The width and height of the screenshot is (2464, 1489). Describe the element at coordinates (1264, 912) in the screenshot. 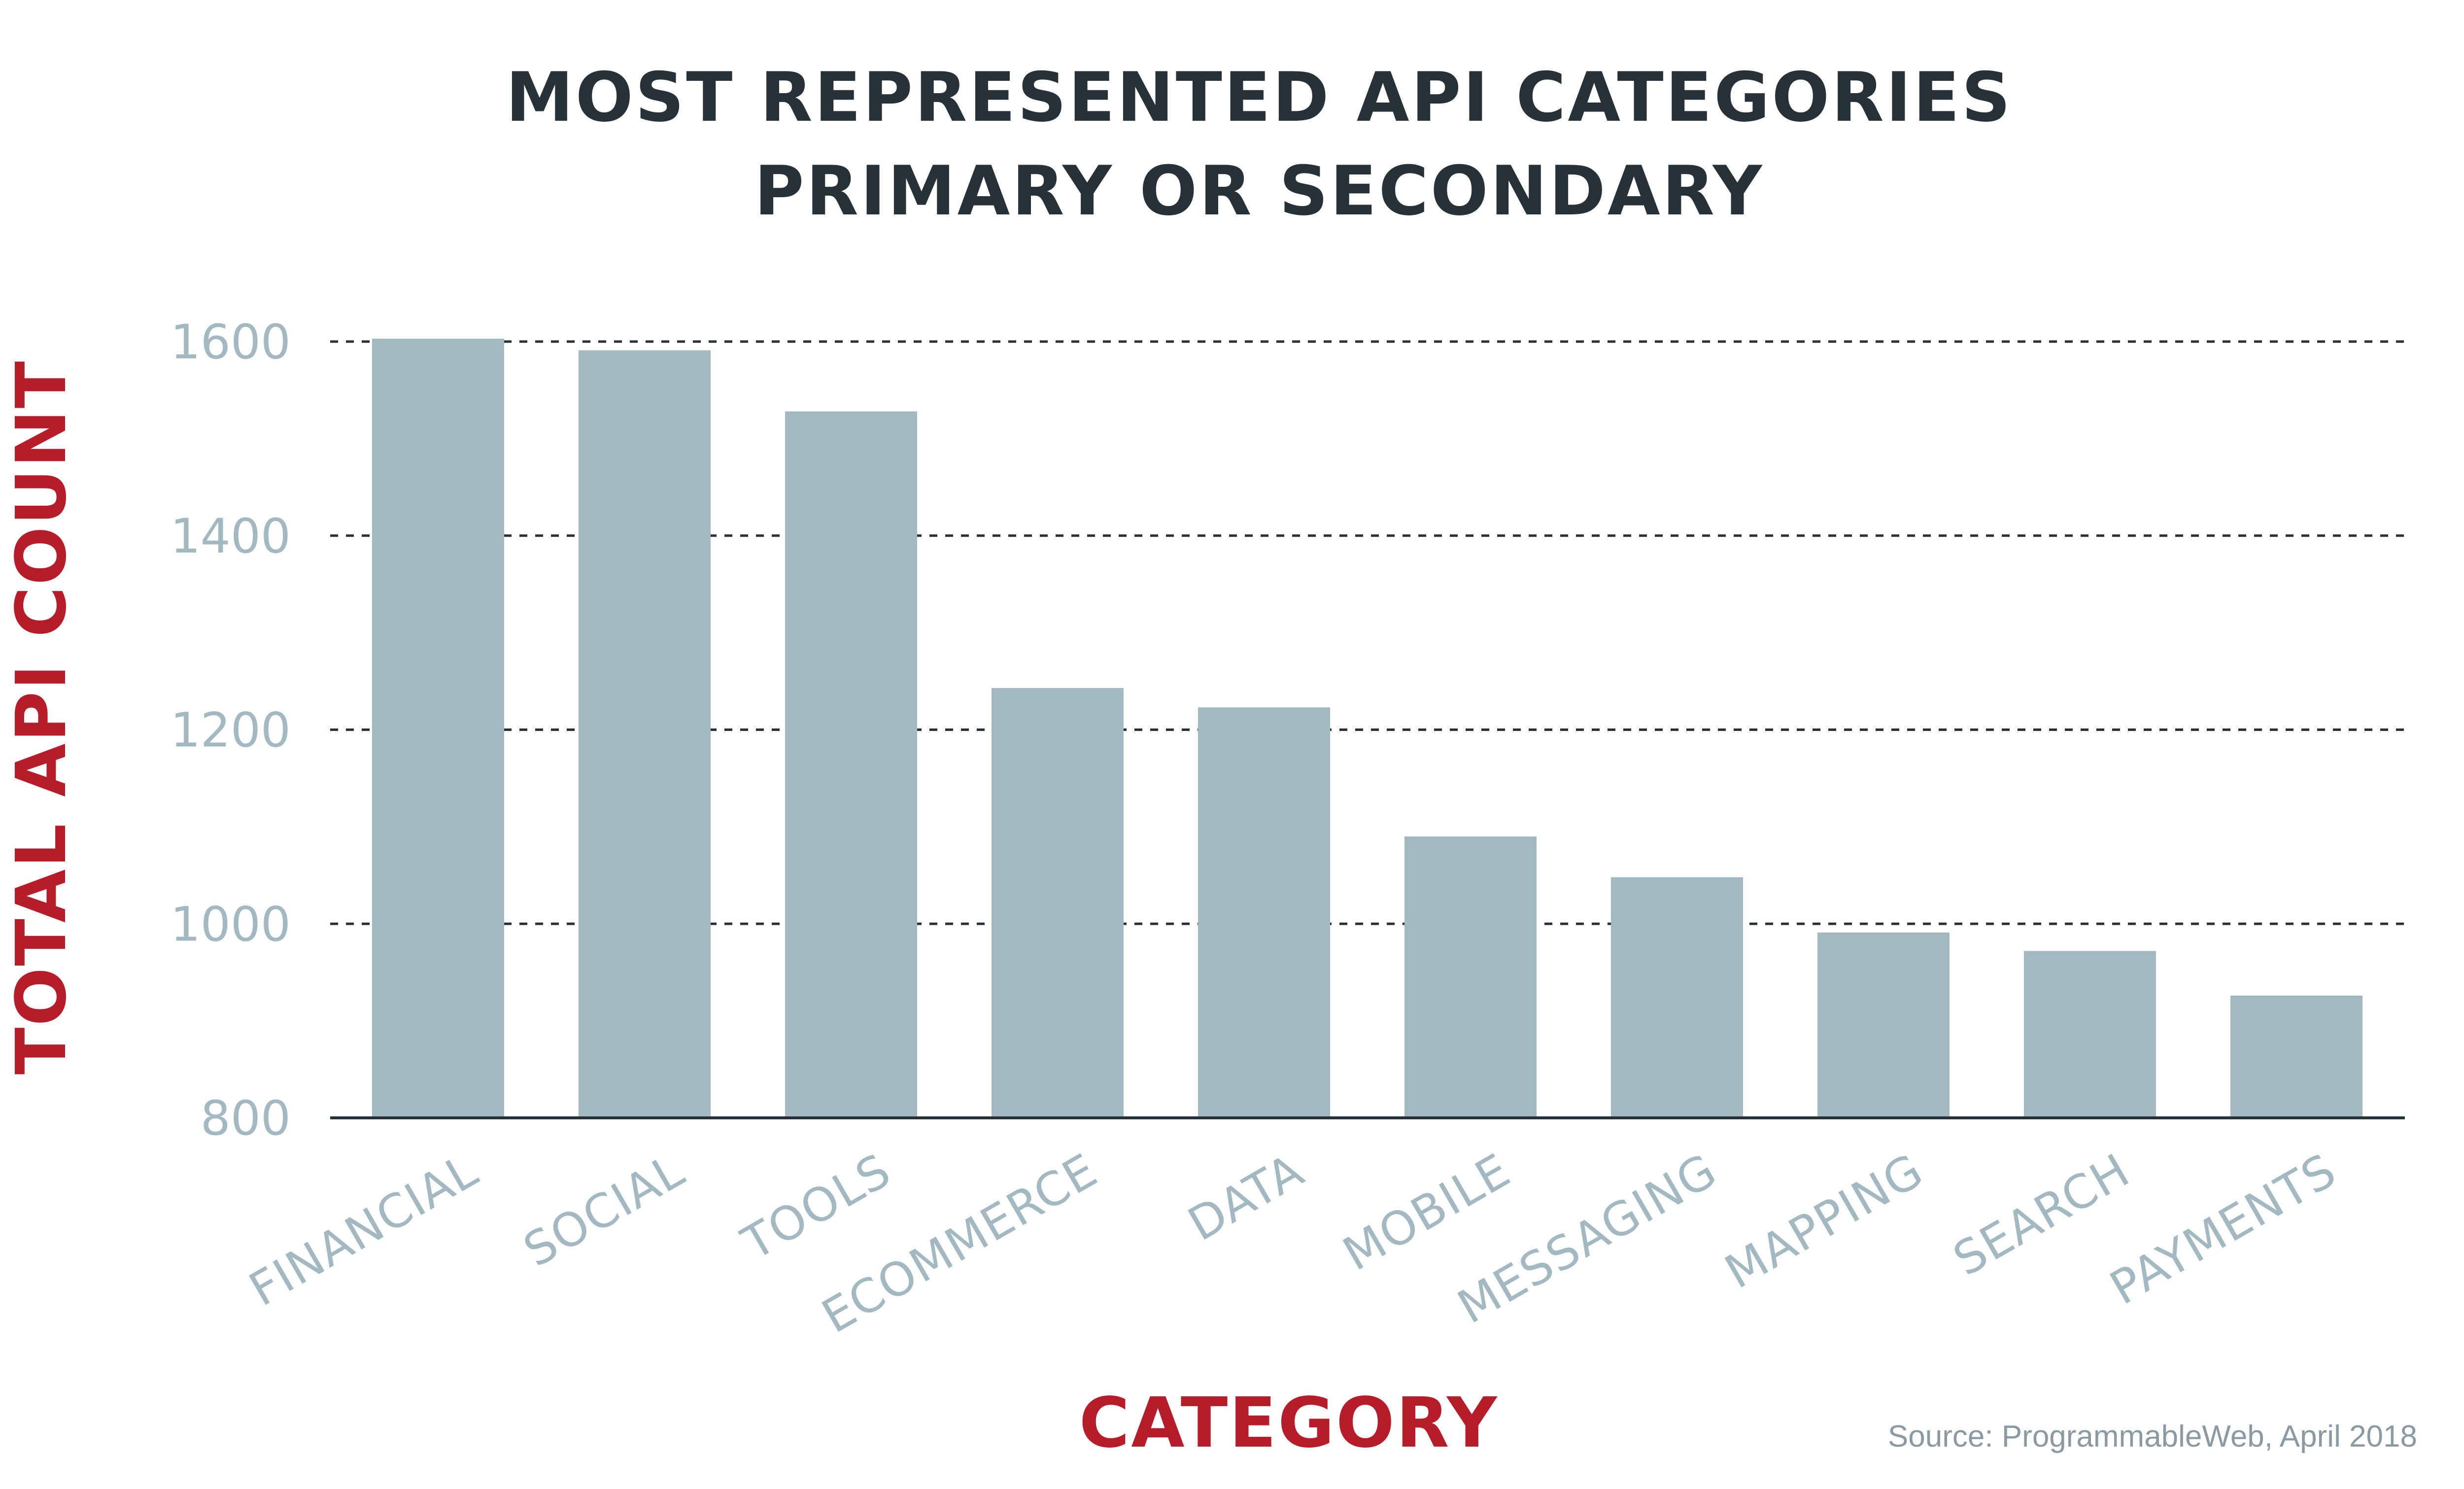

I see `bar-data` at that location.